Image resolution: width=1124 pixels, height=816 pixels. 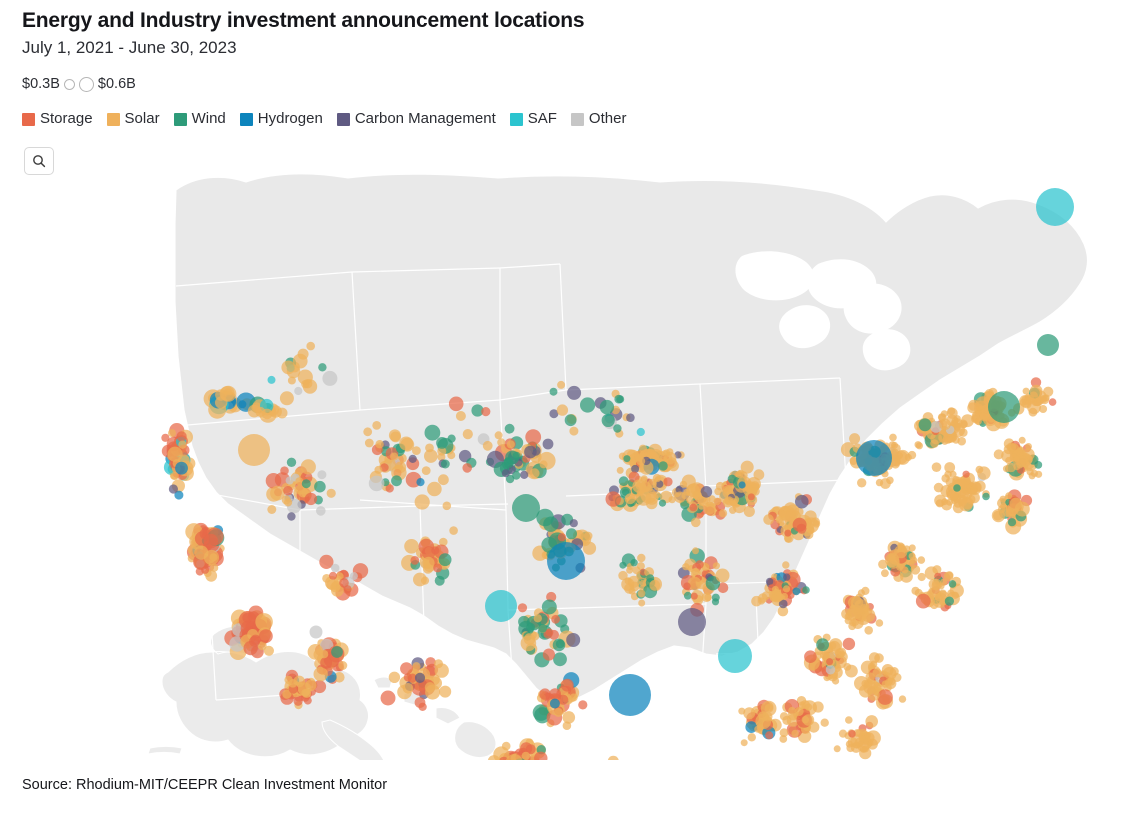 I want to click on legend-item-saf: SAF, so click(x=533, y=119).